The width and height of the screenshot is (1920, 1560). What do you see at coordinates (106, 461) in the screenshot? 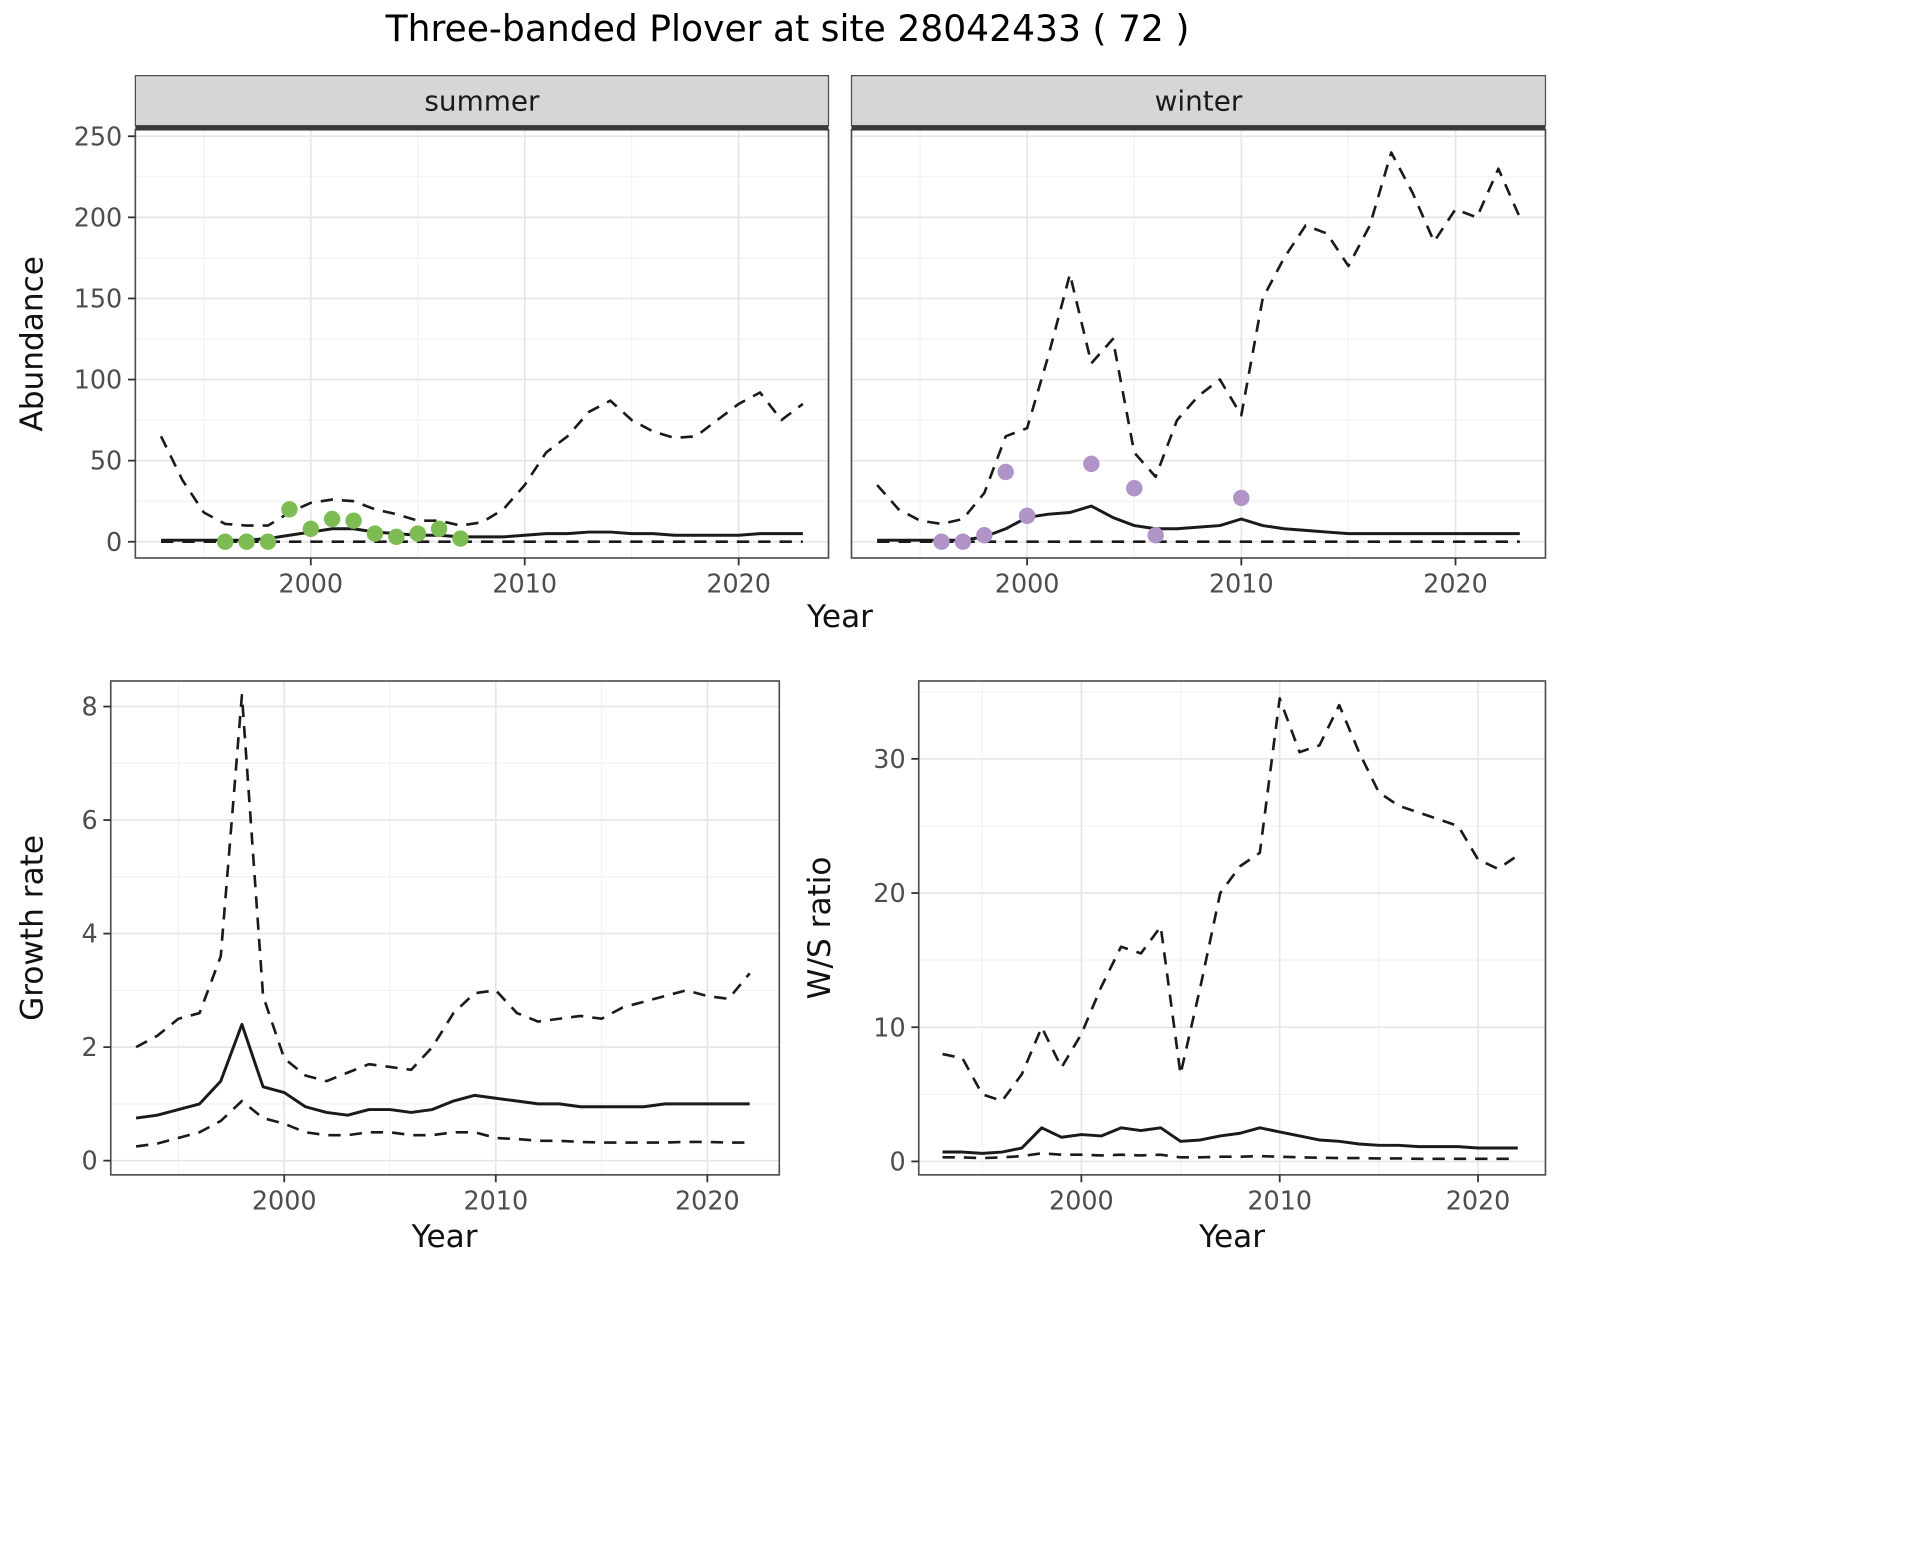
I see `y-tick-label: 50` at bounding box center [106, 461].